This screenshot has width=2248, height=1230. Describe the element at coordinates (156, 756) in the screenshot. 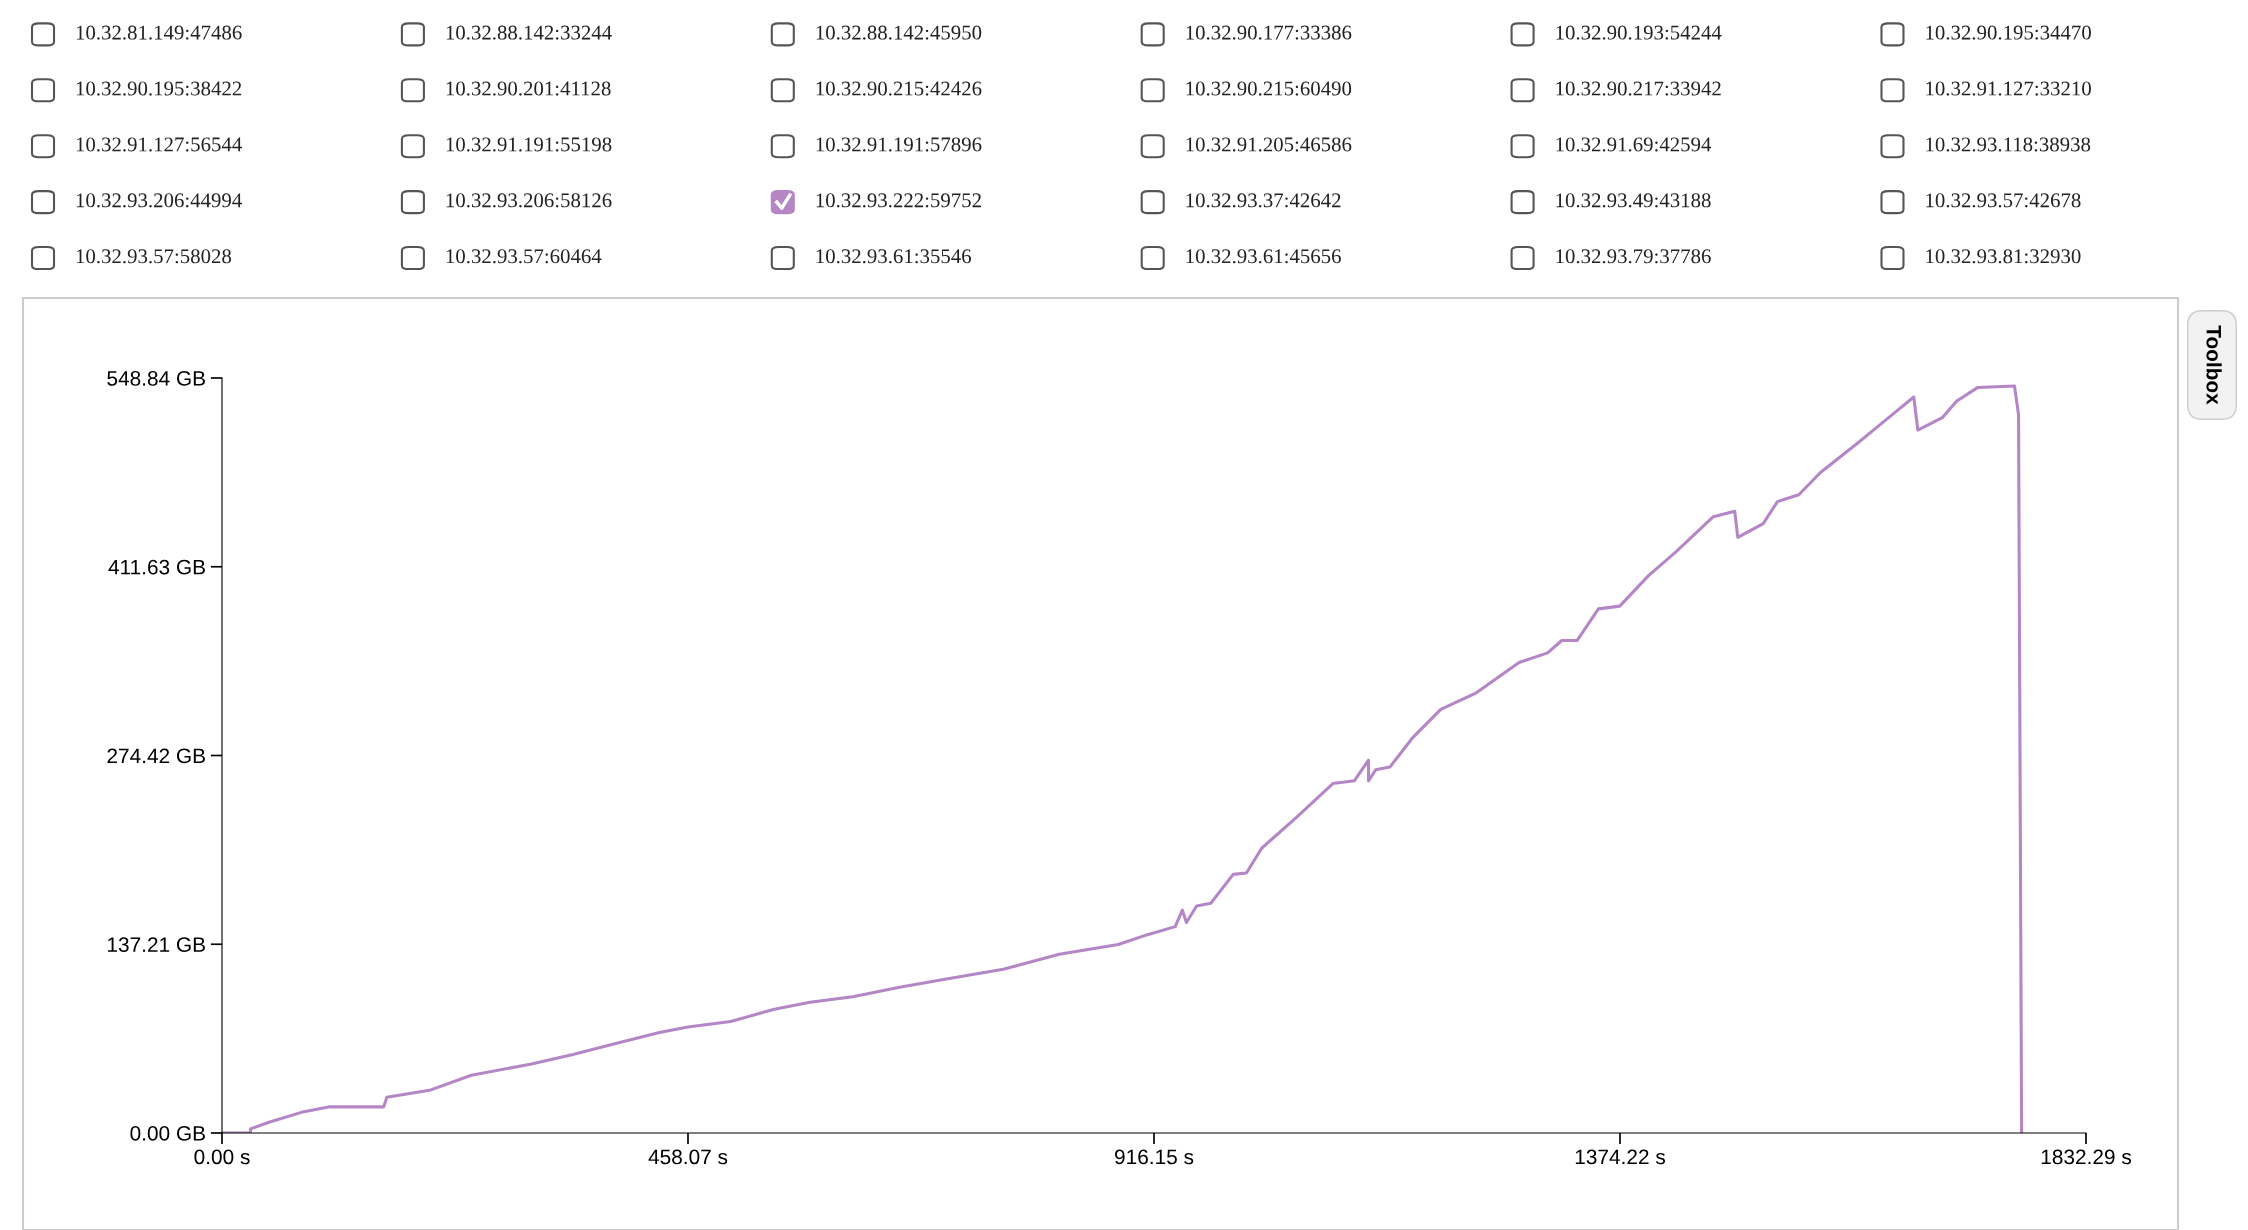

I see `y-tick-label: 274.42 GB` at that location.